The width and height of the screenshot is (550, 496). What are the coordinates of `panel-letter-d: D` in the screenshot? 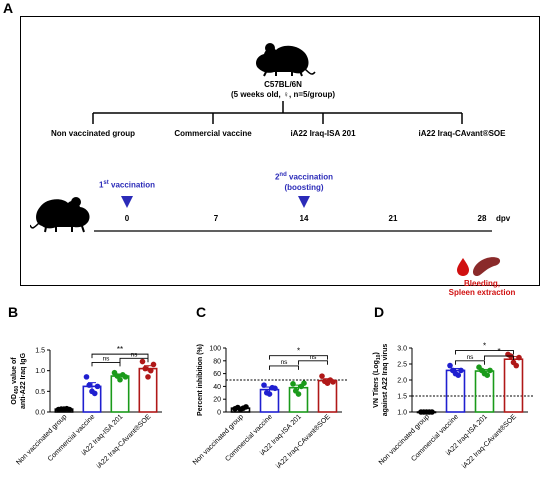 It's located at (379, 312).